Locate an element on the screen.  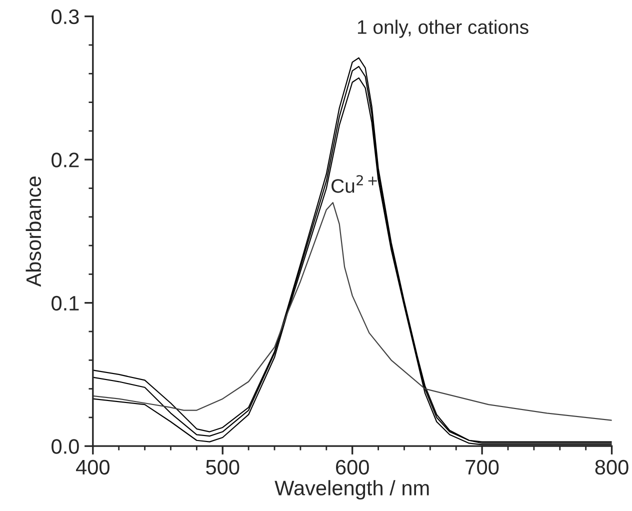
annotation: Cu$^{2+}$ is located at coordinates (354, 184).